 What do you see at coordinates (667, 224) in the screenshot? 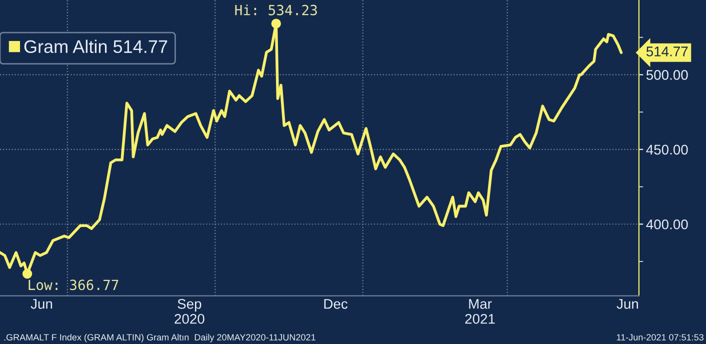
I see `y-tick-label: 400.00` at bounding box center [667, 224].